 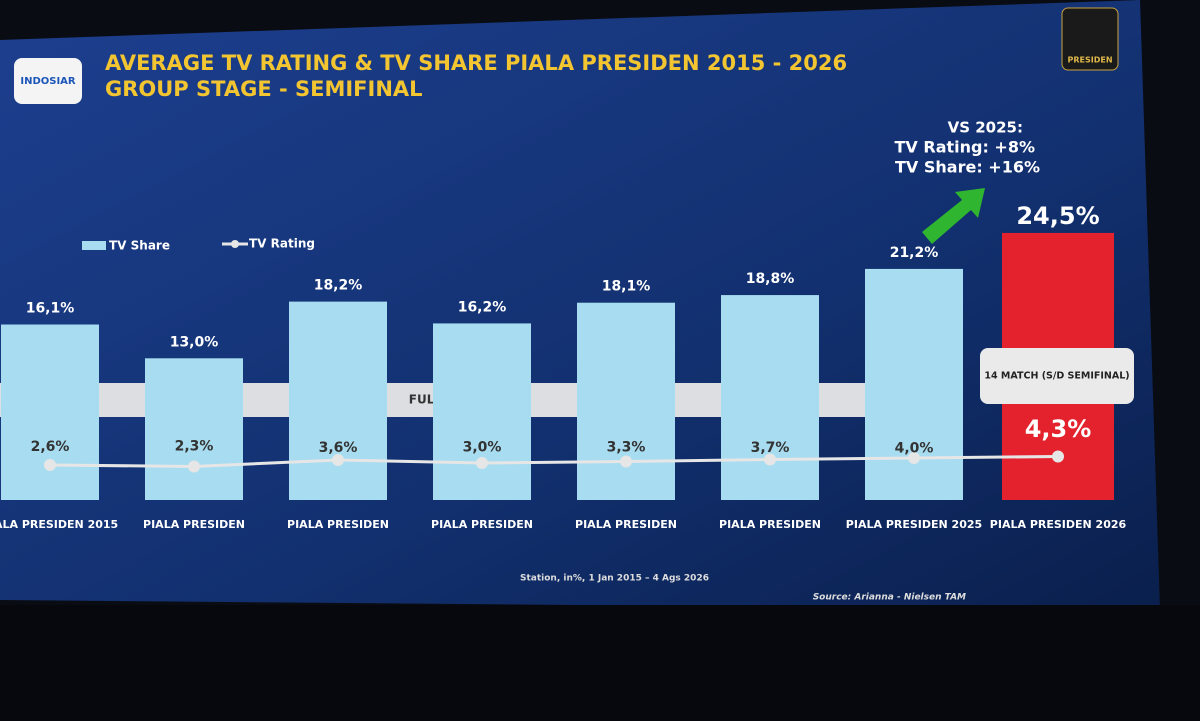 What do you see at coordinates (614, 579) in the screenshot?
I see `note: Station, in%, 1 Jan 2015 – 4 Ags 2026` at bounding box center [614, 579].